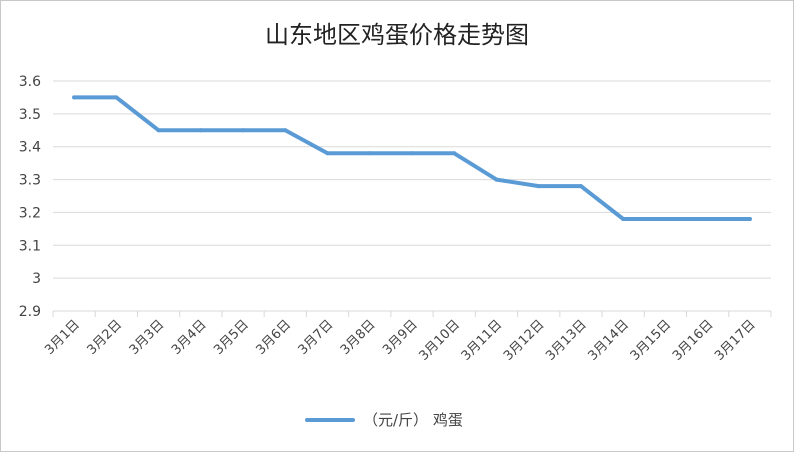 The height and width of the screenshot is (452, 794). I want to click on chart-title: 山东地区鸡蛋价格走势图, so click(397, 35).